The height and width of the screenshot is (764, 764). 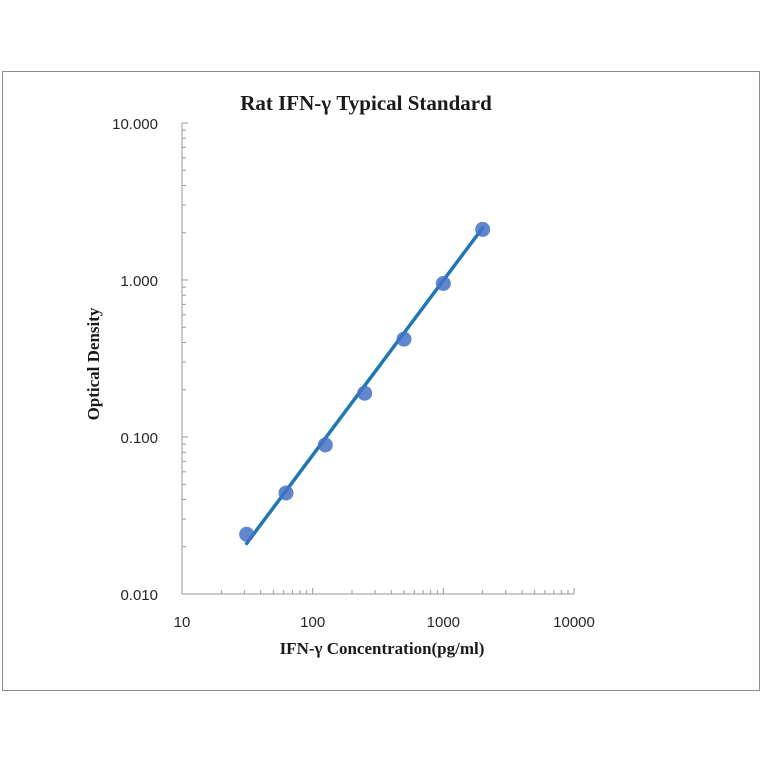 I want to click on y-tick-labels: 10.000 1.000 0.100 0.010, so click(x=135, y=360).